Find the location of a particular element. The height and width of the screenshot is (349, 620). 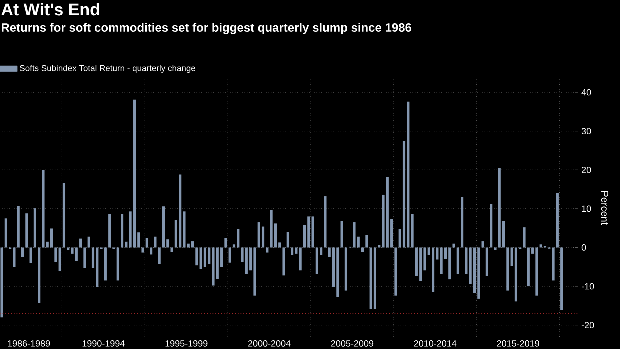

legend-label: Softs Subindex Total Return - quarterly change is located at coordinates (108, 69).